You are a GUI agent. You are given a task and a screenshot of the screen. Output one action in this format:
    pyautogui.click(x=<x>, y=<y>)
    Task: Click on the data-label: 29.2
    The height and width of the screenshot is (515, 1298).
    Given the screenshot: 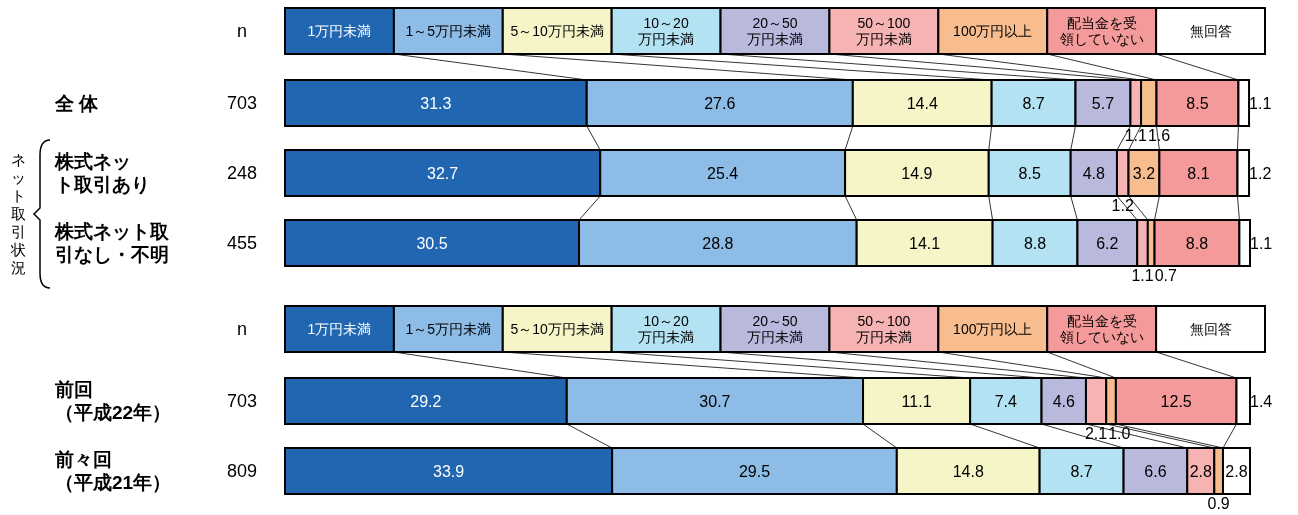 What is the action you would take?
    pyautogui.click(x=426, y=401)
    